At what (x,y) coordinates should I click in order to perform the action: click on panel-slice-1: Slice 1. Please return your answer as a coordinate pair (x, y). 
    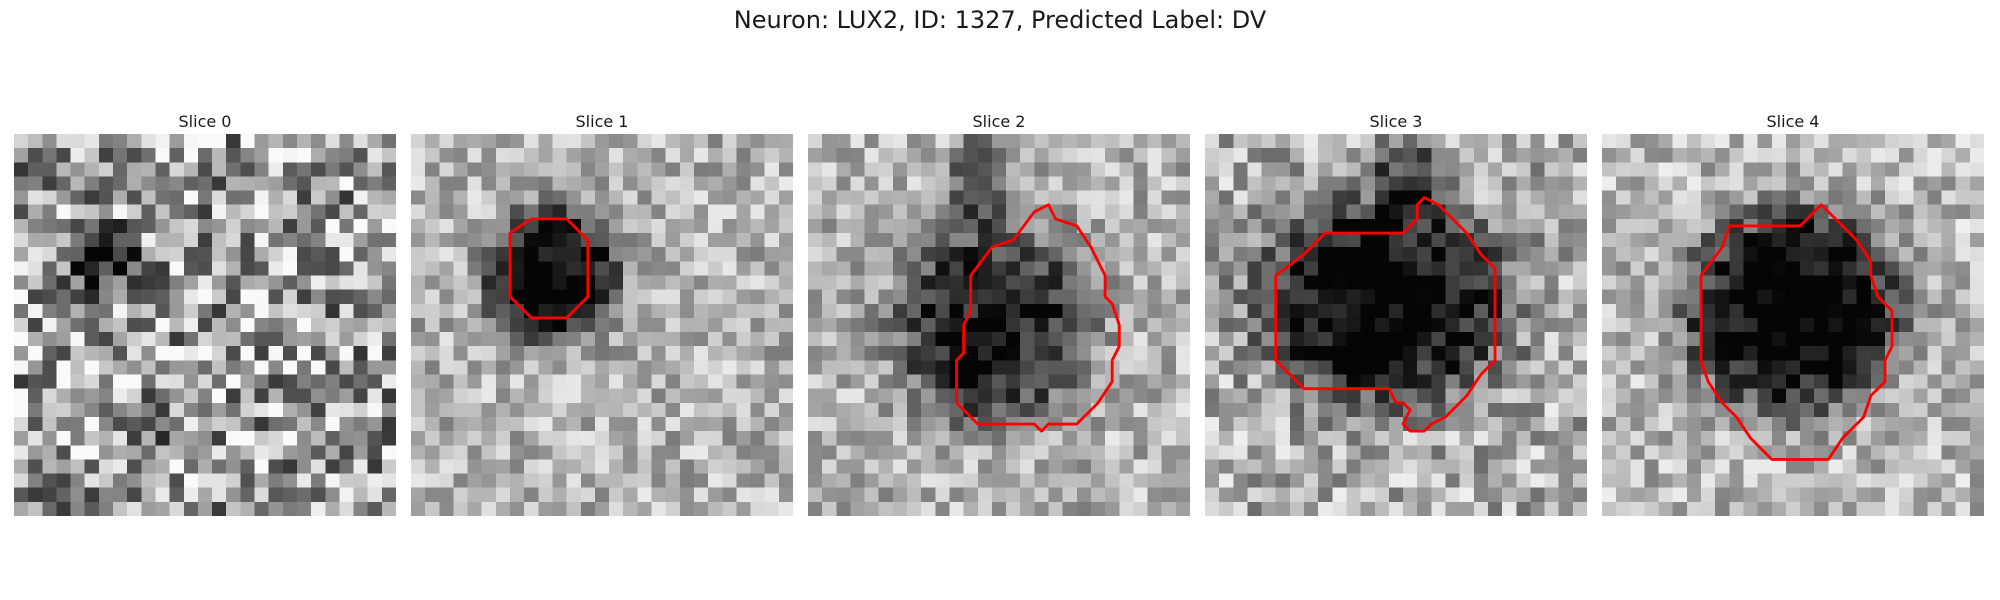
    Looking at the image, I should click on (602, 312).